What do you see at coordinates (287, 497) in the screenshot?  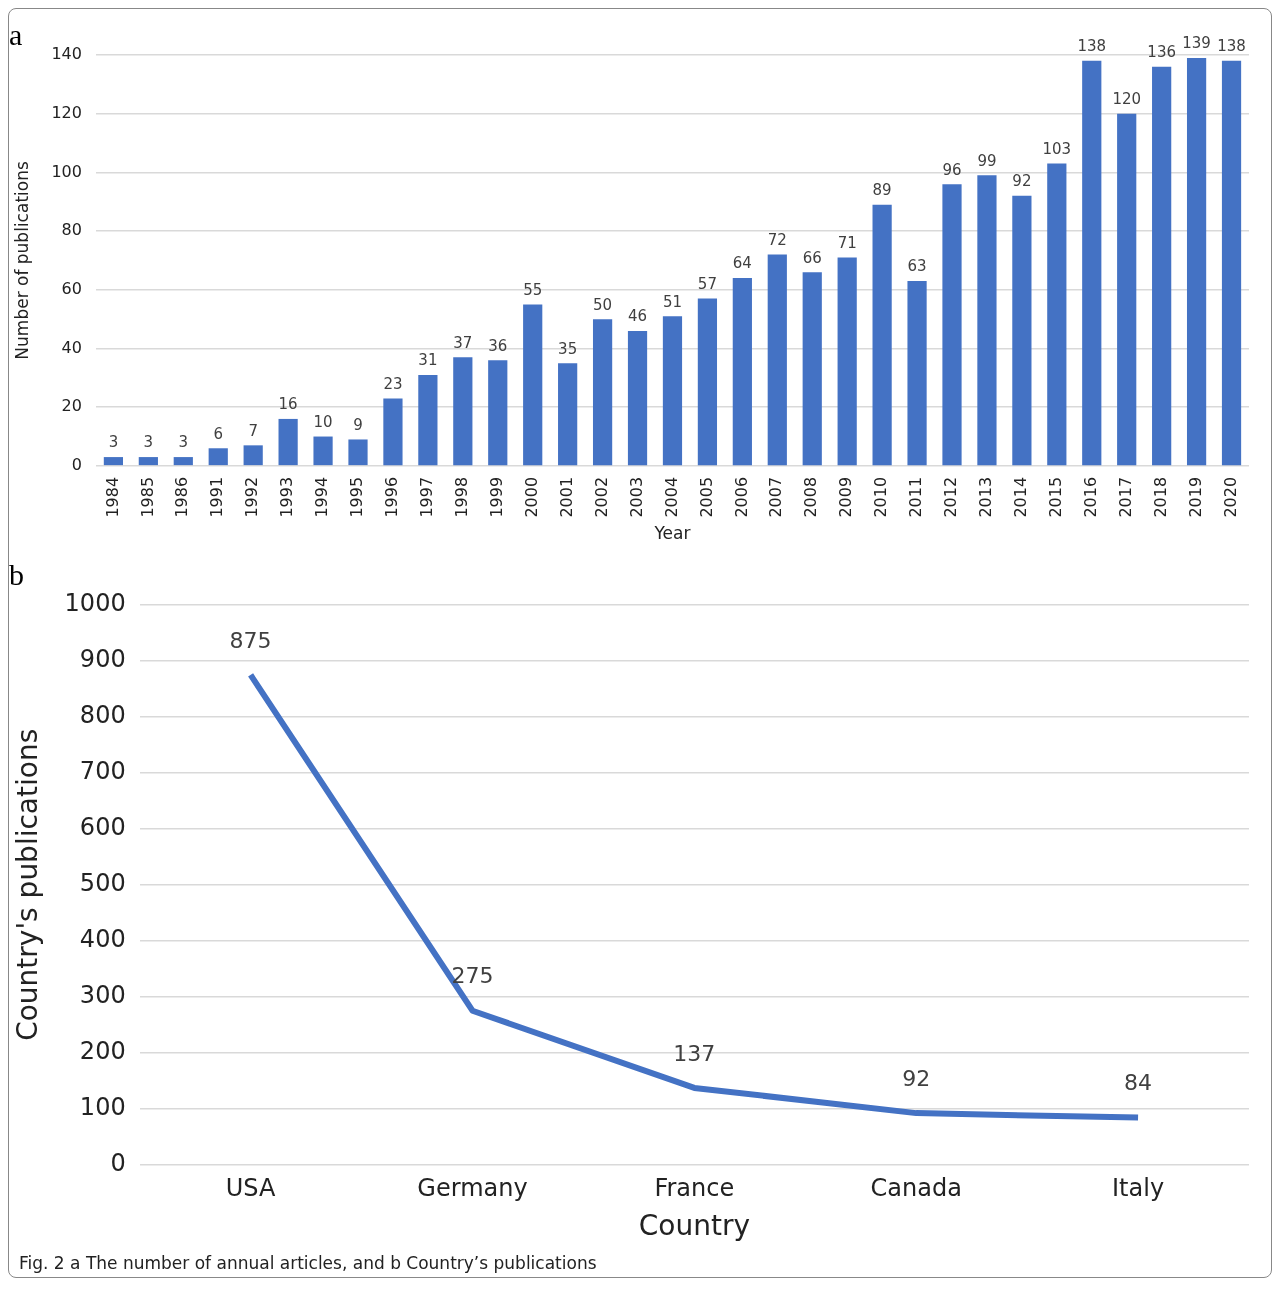 I see `x-tick-label: 1993` at bounding box center [287, 497].